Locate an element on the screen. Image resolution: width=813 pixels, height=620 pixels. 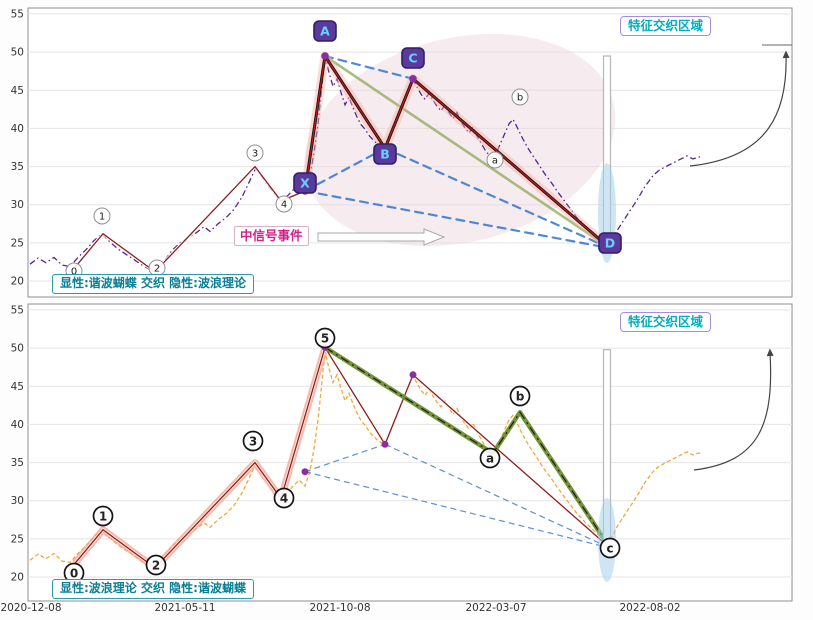
svg-text: C is located at coordinates (412, 58).